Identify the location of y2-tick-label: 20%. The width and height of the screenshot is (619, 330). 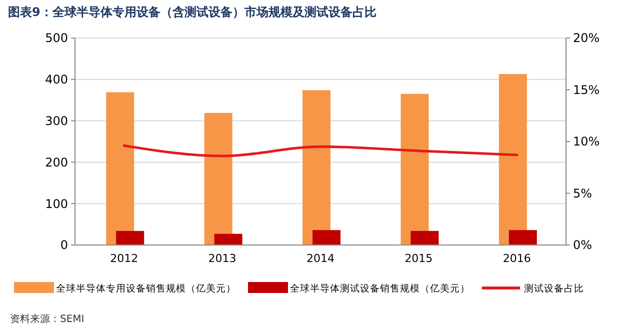
(586, 38).